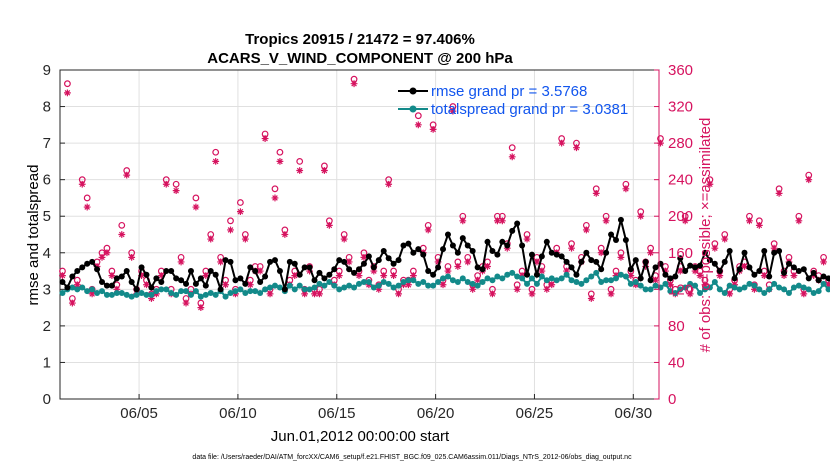 This screenshot has height=470, width=830. Describe the element at coordinates (139, 413) in the screenshot. I see `x-tick-label: 06/05` at that location.